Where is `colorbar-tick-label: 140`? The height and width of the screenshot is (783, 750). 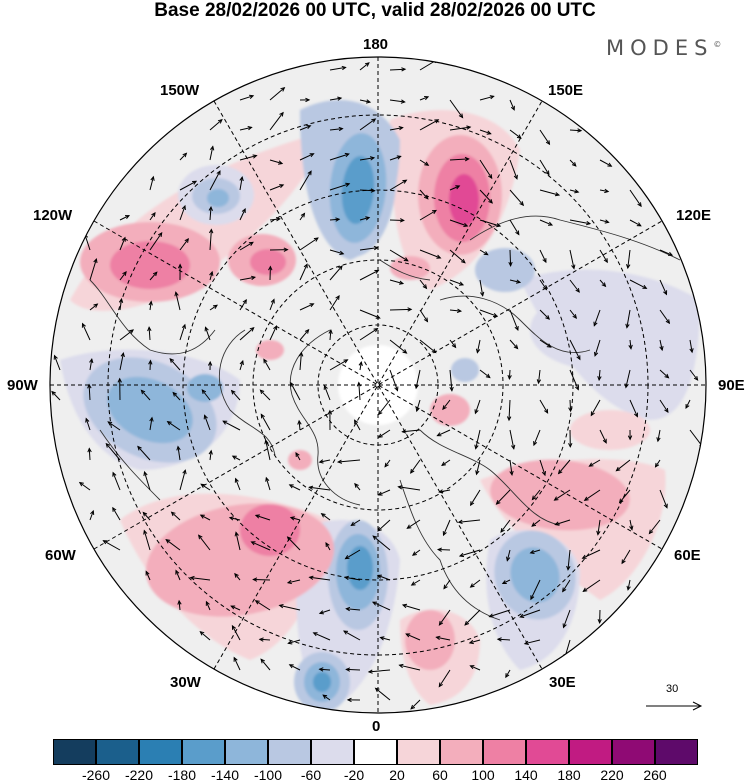
colorbar-tick-label: 140 is located at coordinates (526, 775).